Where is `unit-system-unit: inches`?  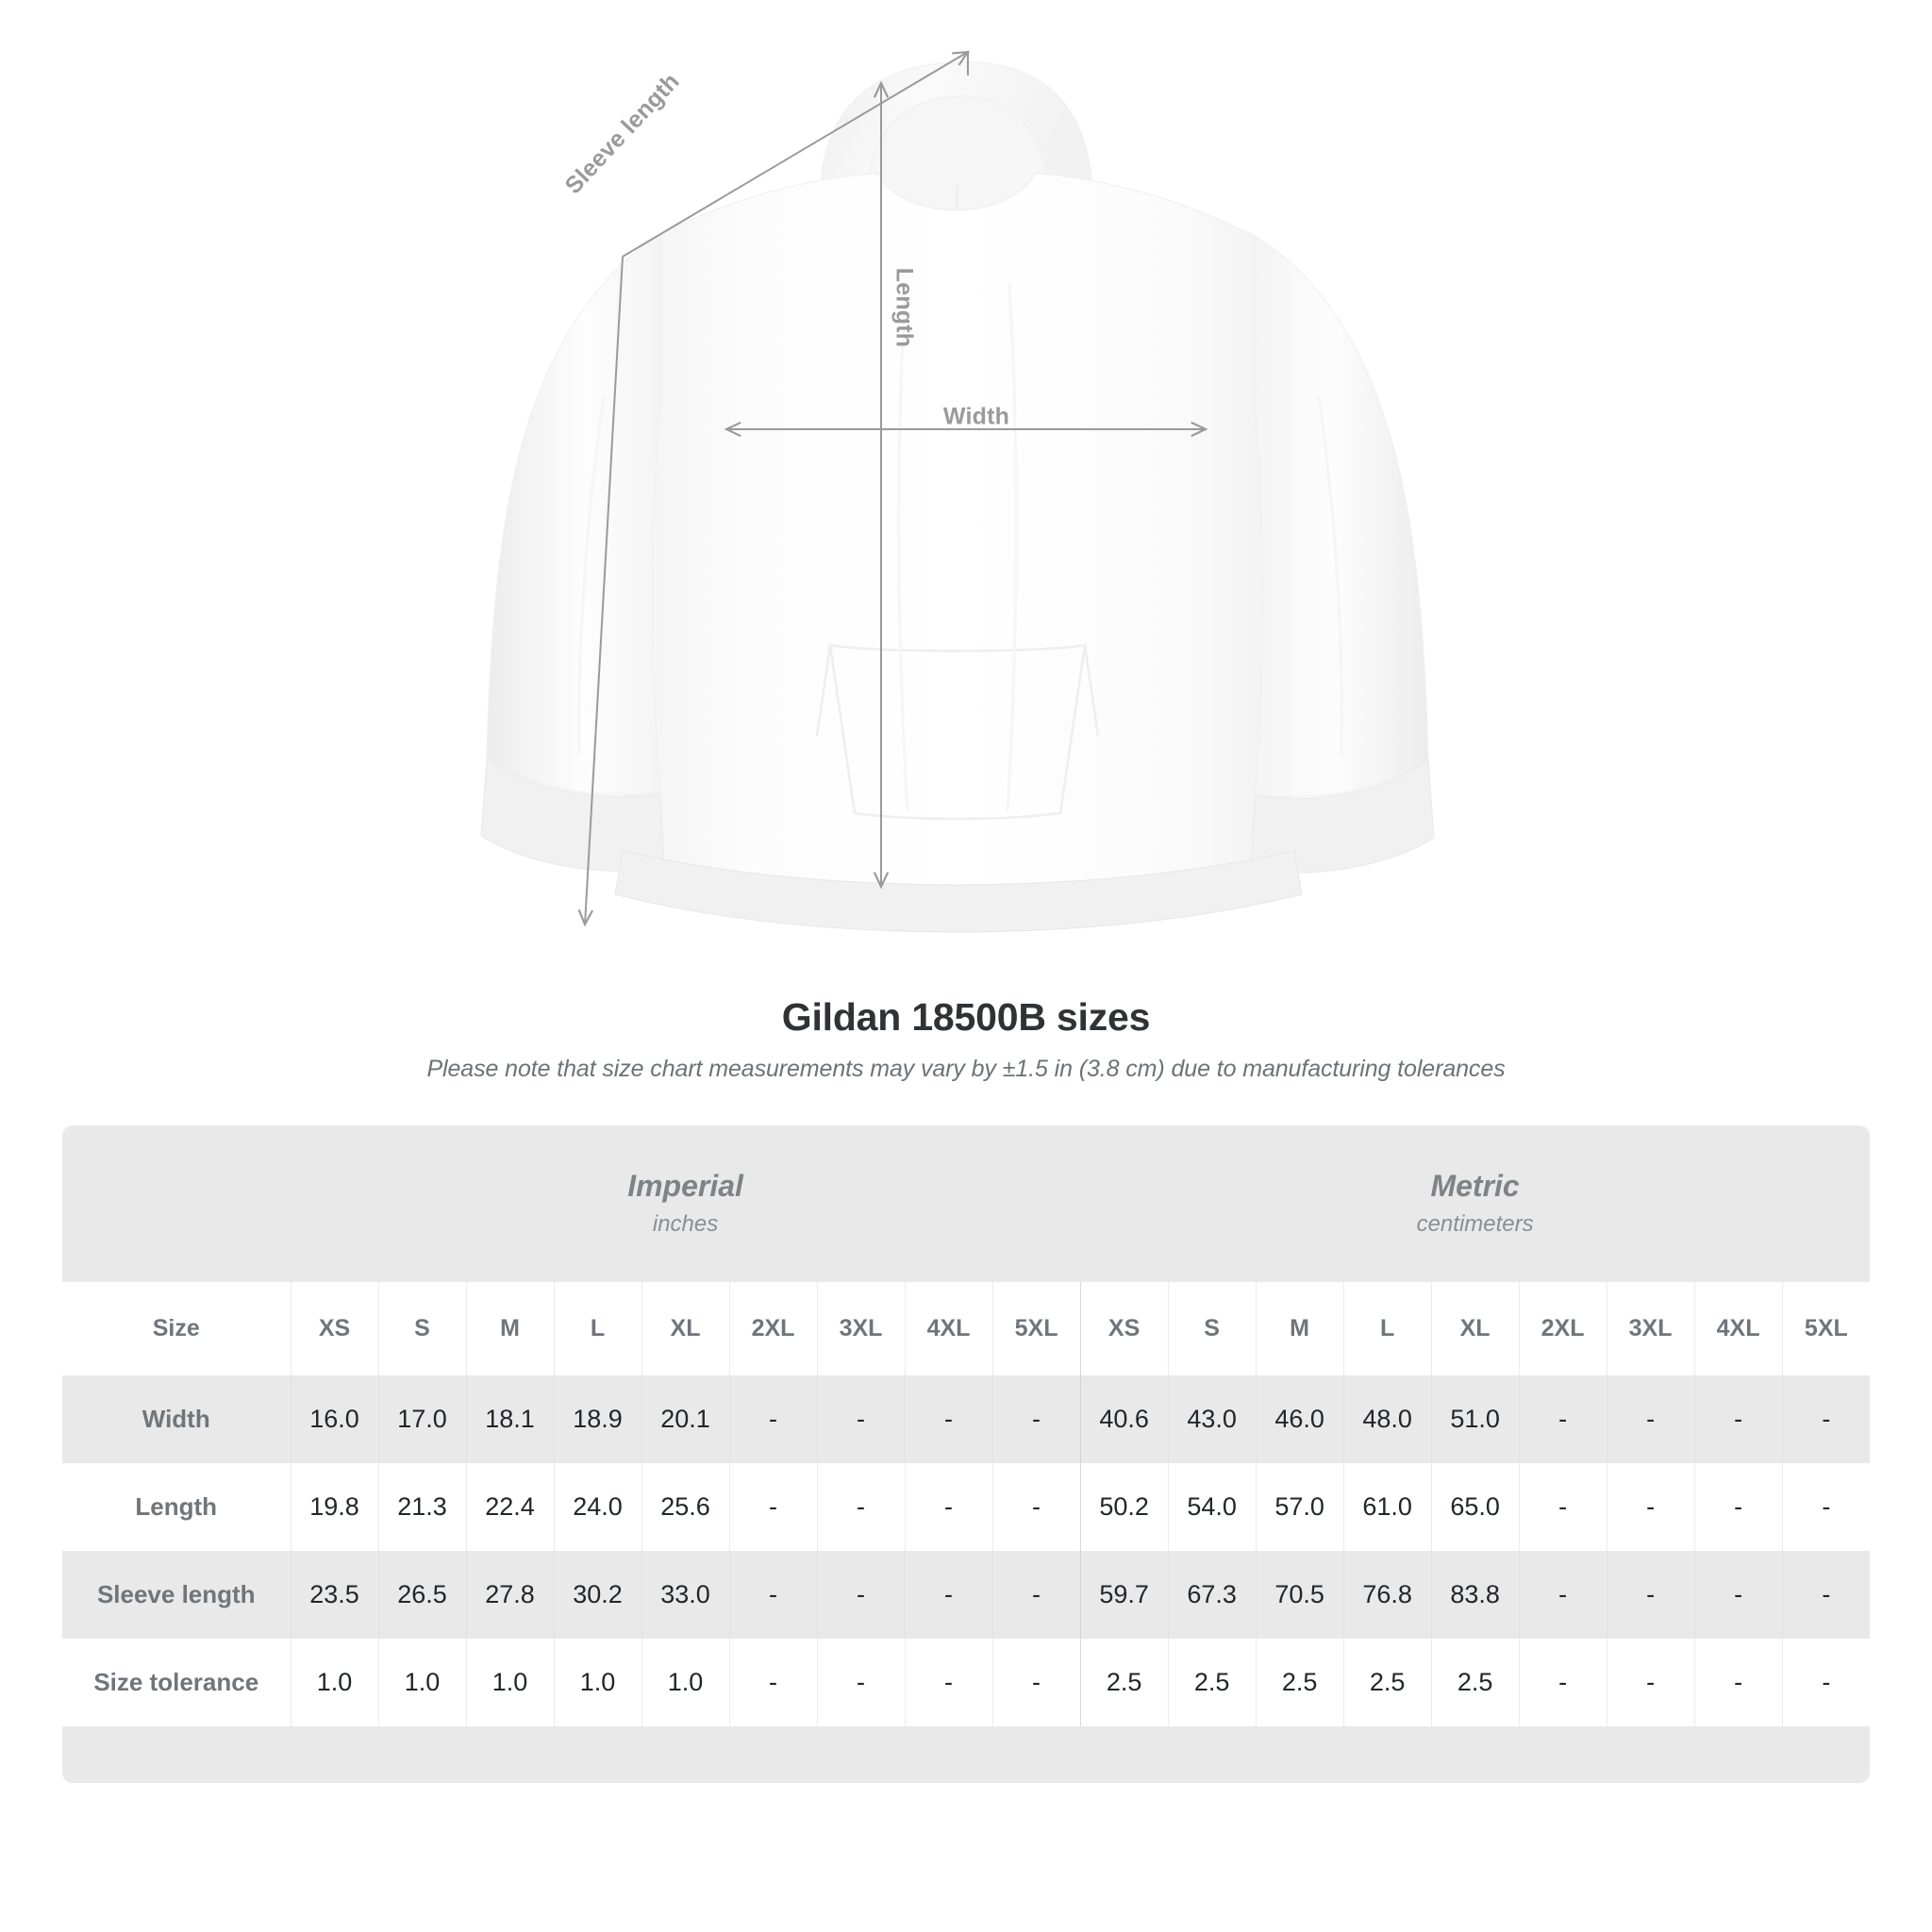
unit-system-unit: inches is located at coordinates (686, 1224).